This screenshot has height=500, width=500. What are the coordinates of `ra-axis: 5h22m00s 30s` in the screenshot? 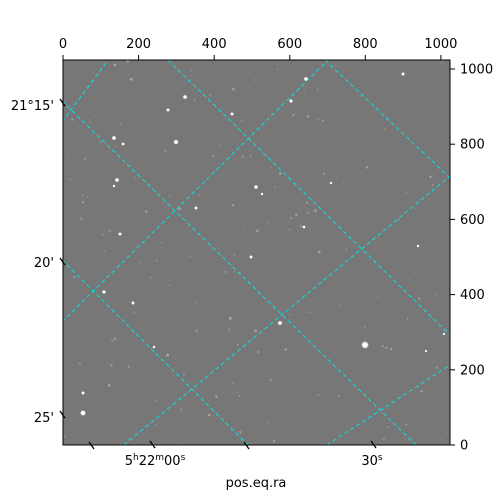 It's located at (235, 454).